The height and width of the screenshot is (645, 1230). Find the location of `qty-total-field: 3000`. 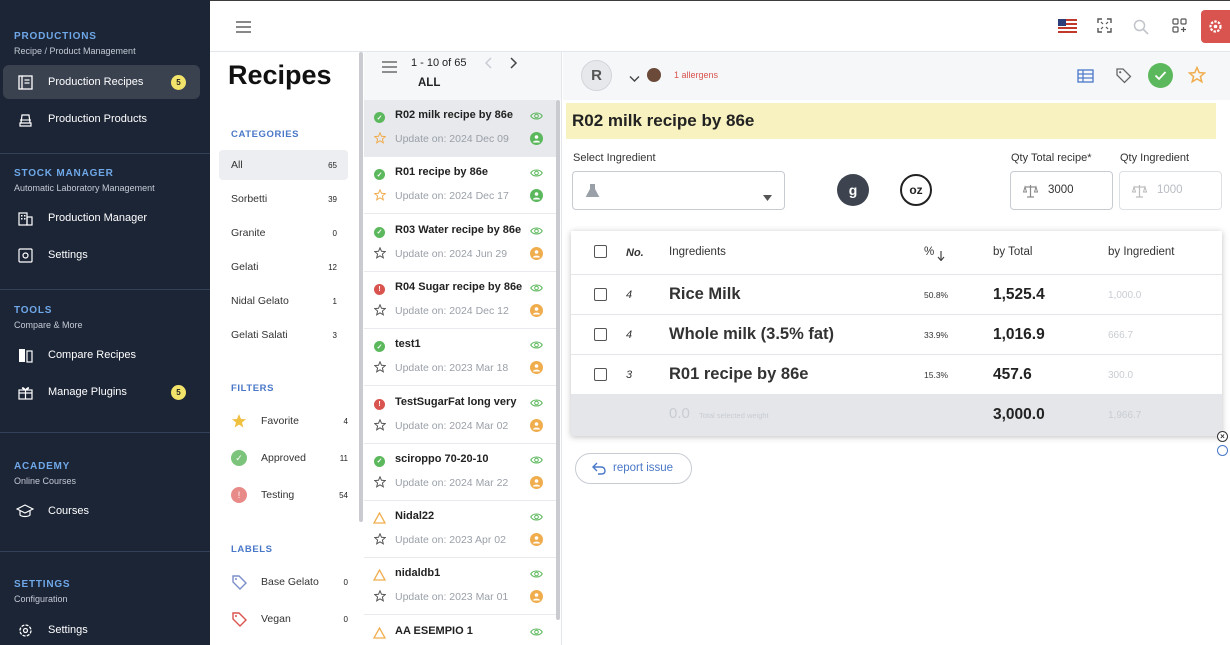

qty-total-field: 3000 is located at coordinates (1061, 190).